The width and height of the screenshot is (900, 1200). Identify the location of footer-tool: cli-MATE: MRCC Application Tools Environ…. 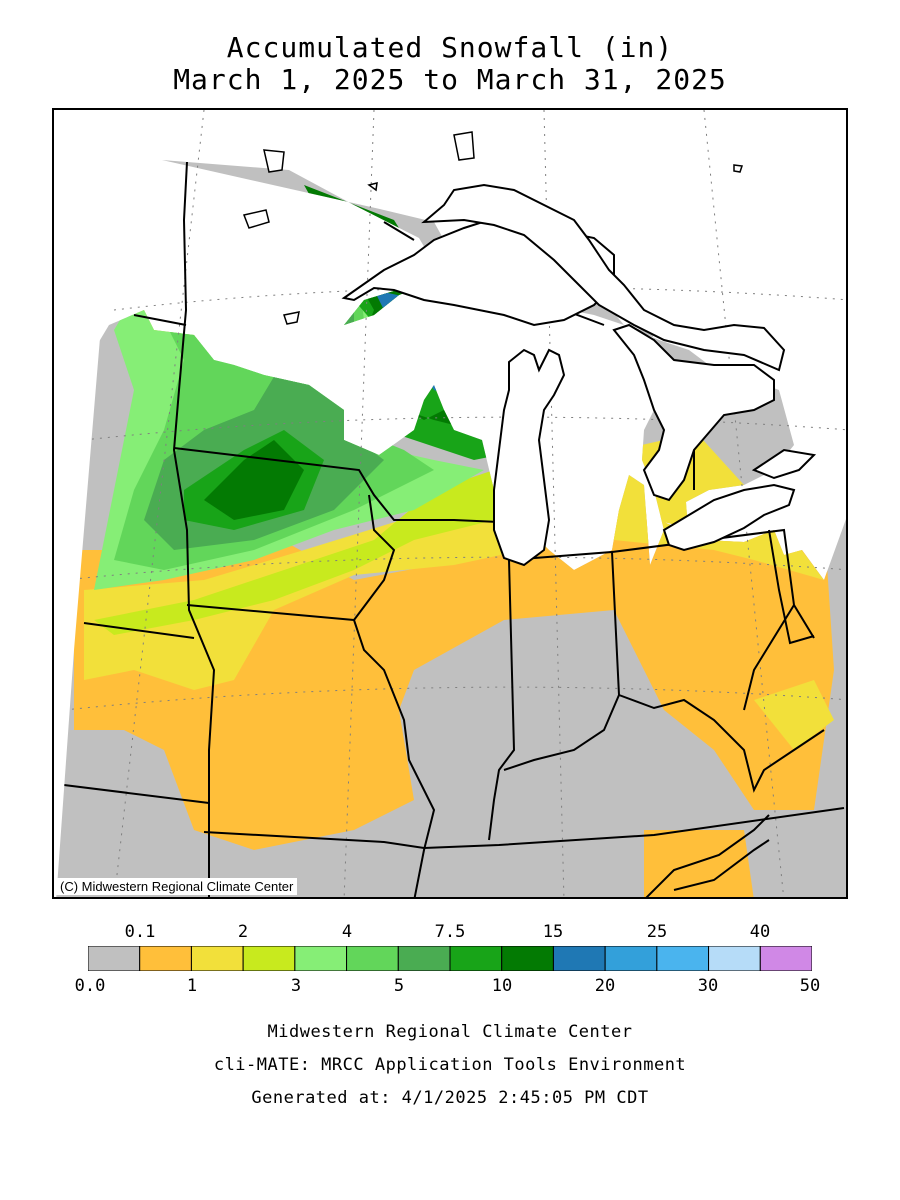
(450, 1065).